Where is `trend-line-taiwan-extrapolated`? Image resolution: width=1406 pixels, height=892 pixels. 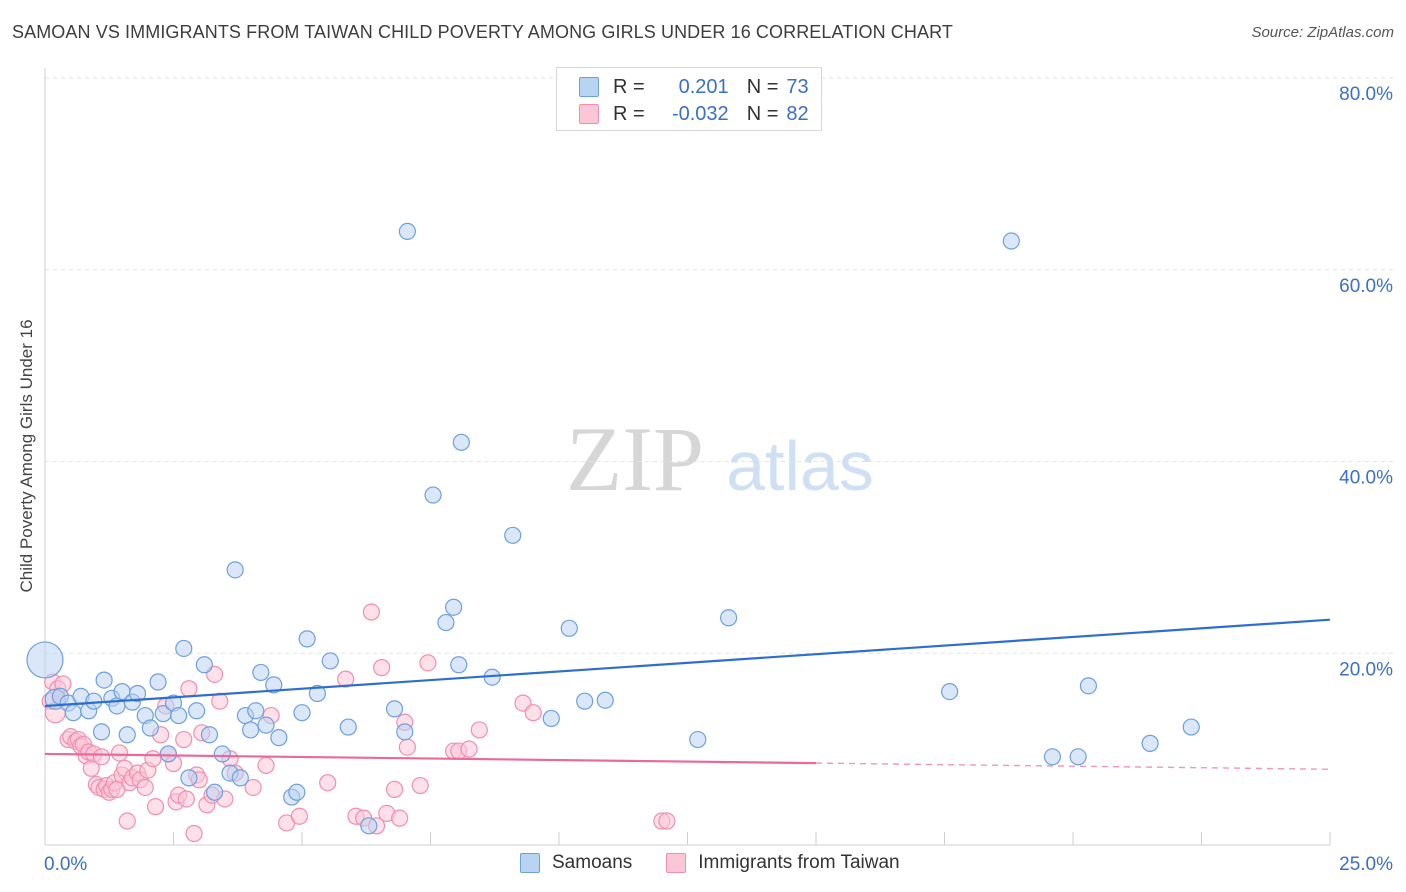
trend-line-taiwan-extrapolated is located at coordinates (1073, 766).